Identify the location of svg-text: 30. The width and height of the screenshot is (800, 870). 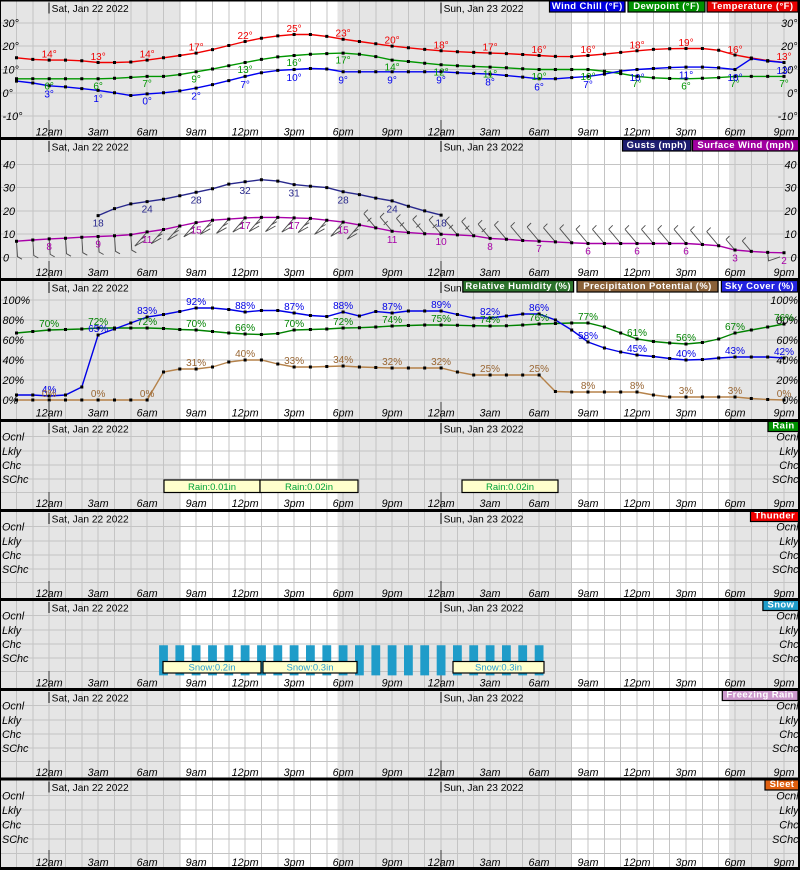
(790, 189).